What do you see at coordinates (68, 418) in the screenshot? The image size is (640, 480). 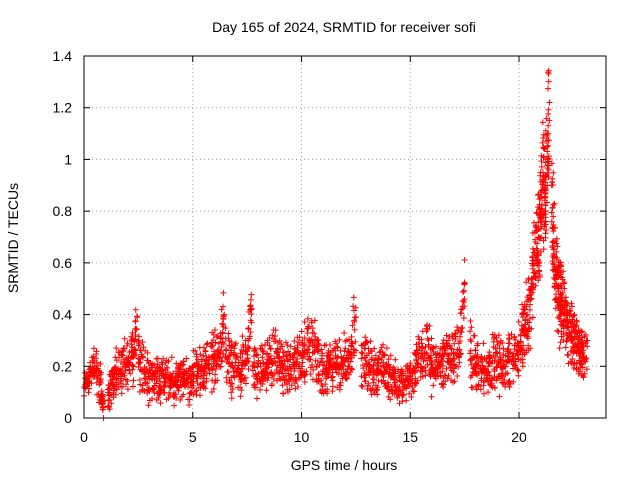 I see `y-tick-label: 0` at bounding box center [68, 418].